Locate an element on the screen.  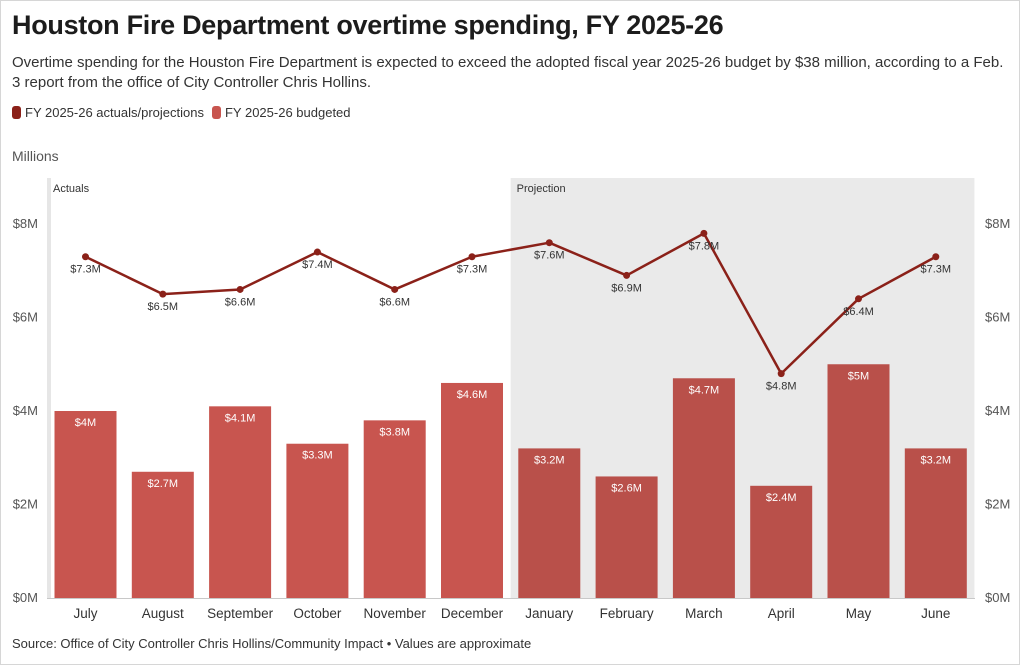
legend-label-actuals: FY 2025-26 actuals/projections is located at coordinates (114, 112).